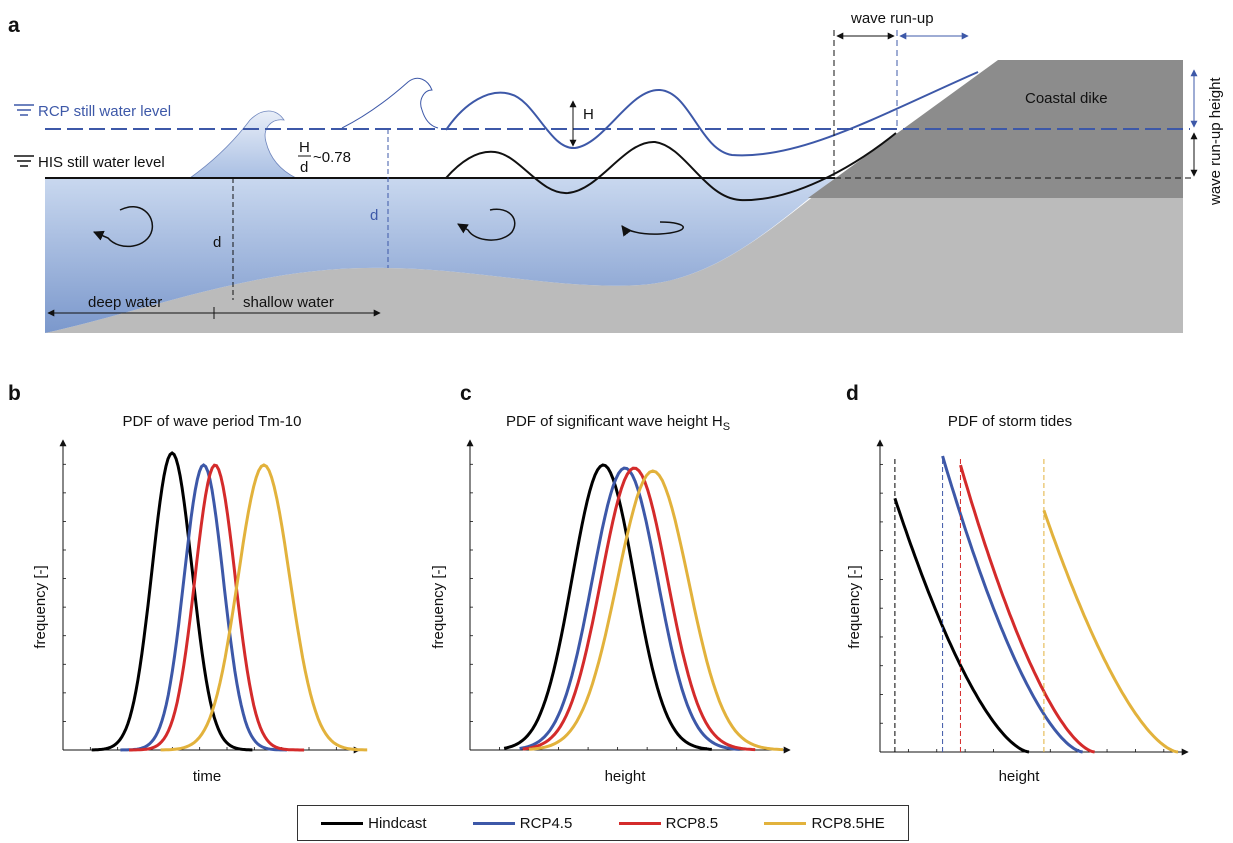 Image resolution: width=1233 pixels, height=843 pixels. I want to click on rcp-level-symbol, so click(24, 110).